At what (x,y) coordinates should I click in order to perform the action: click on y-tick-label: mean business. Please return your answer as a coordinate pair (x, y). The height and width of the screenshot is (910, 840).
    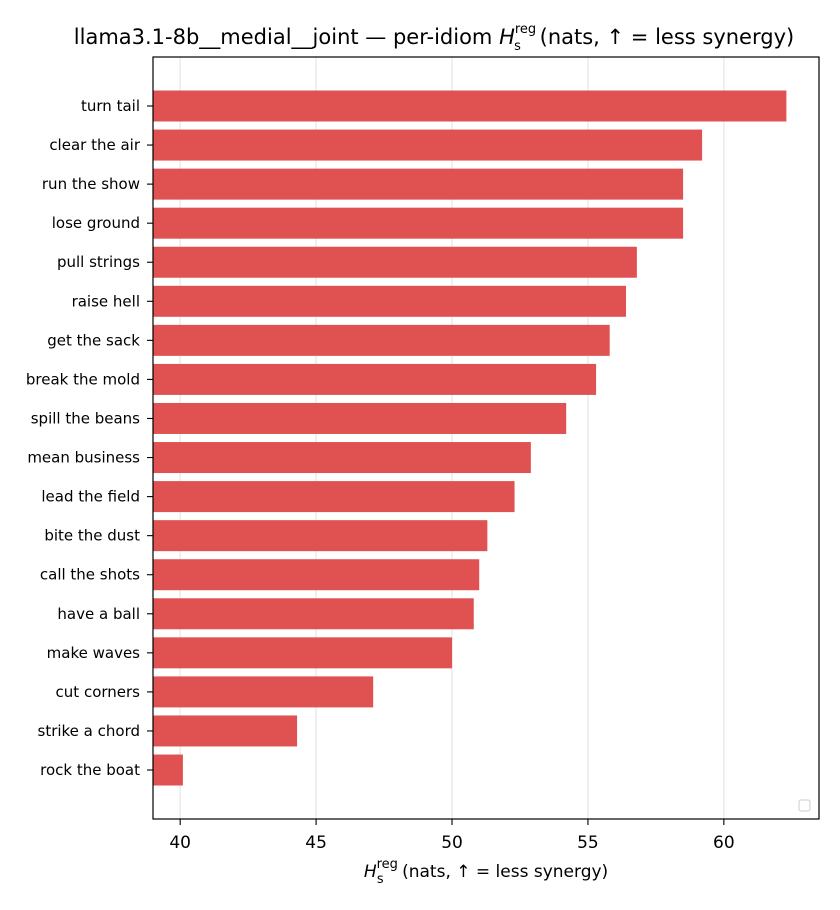
    Looking at the image, I should click on (83, 458).